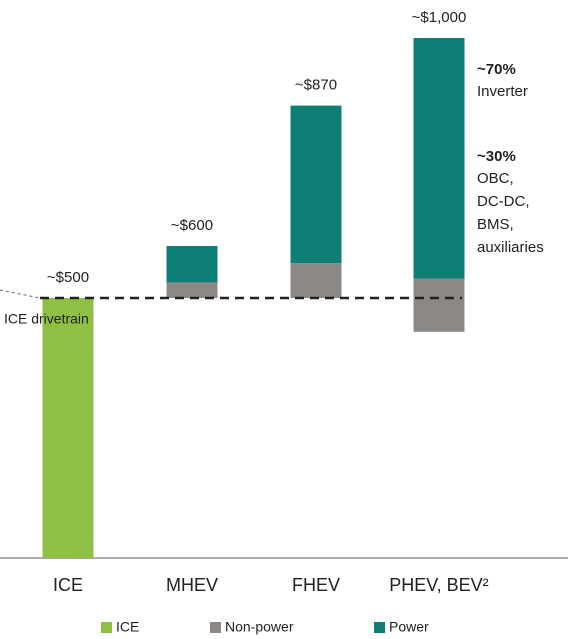 The width and height of the screenshot is (568, 639). What do you see at coordinates (259, 627) in the screenshot?
I see `legend-label: Non-power` at bounding box center [259, 627].